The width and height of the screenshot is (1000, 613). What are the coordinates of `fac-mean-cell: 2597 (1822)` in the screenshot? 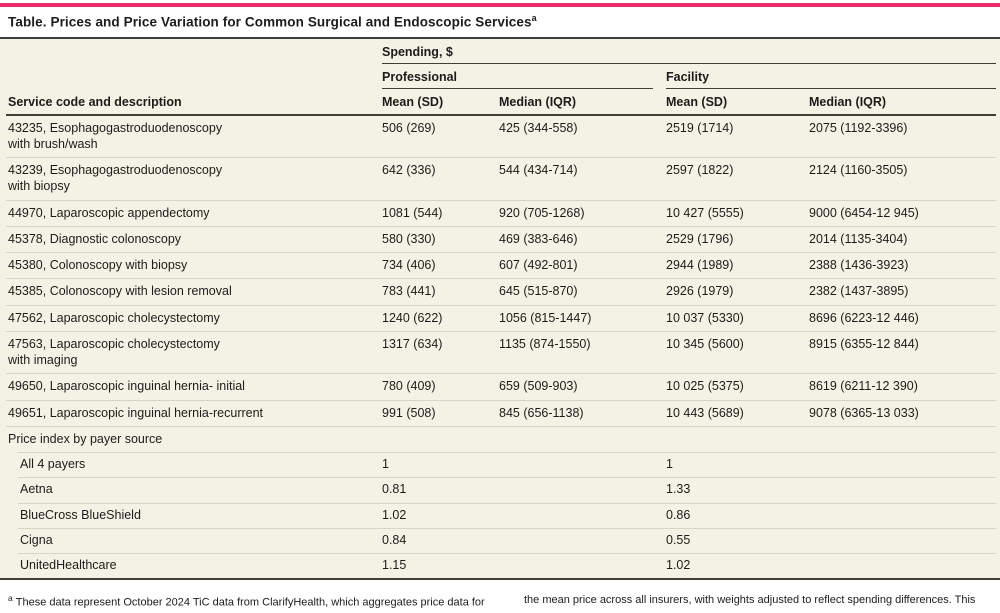 It's located at (737, 178).